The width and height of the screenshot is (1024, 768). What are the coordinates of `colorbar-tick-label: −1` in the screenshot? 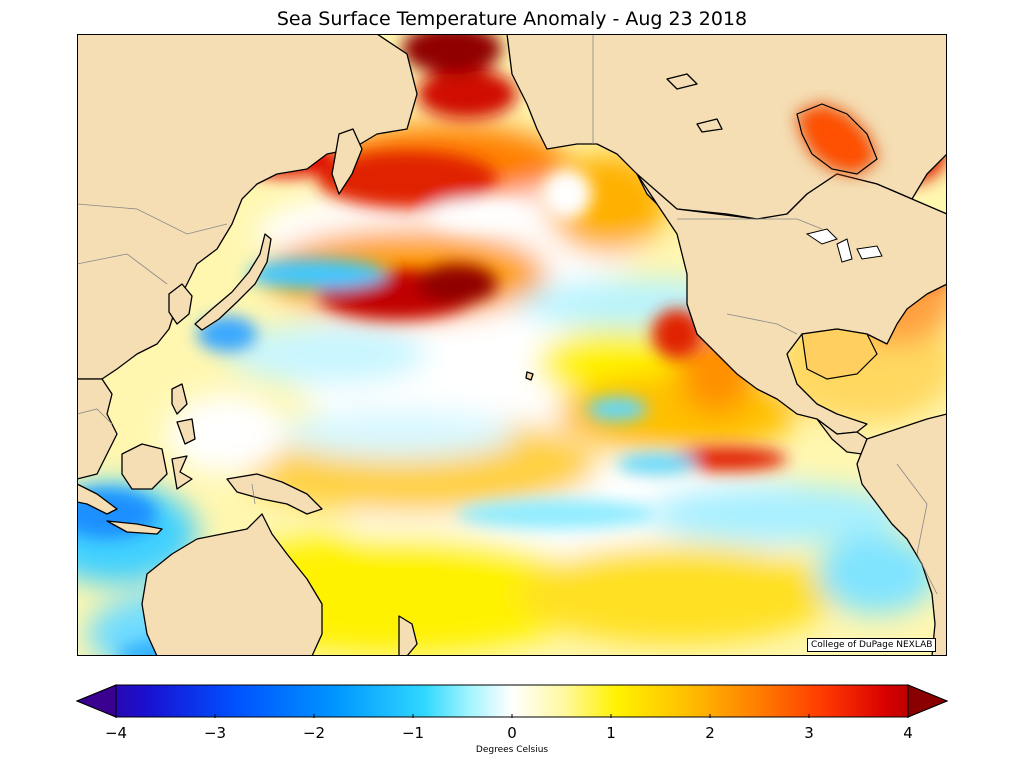 It's located at (413, 733).